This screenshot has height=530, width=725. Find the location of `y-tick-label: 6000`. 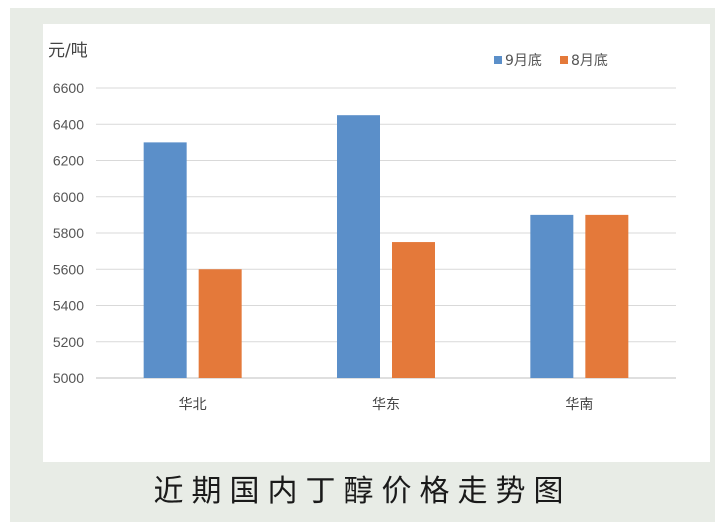

y-tick-label: 6000 is located at coordinates (68, 197).